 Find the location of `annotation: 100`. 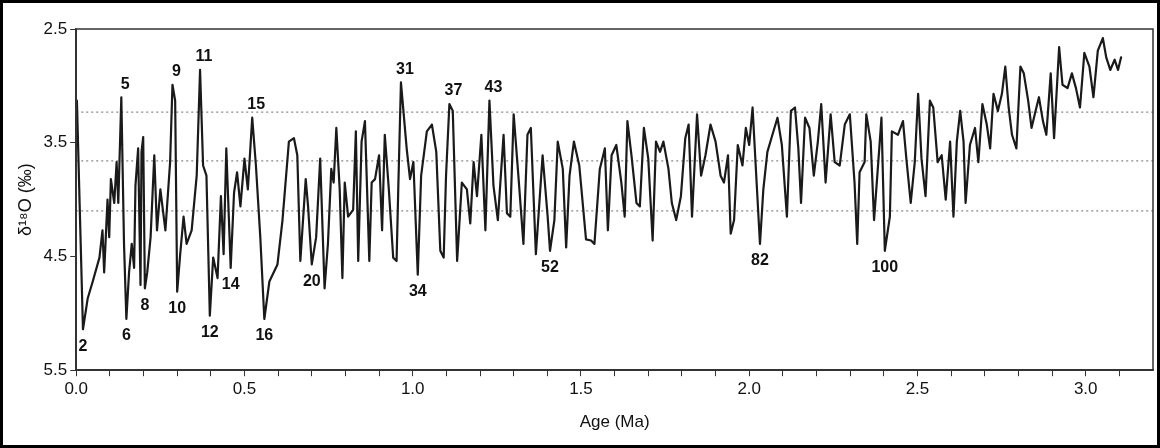

annotation: 100 is located at coordinates (885, 267).